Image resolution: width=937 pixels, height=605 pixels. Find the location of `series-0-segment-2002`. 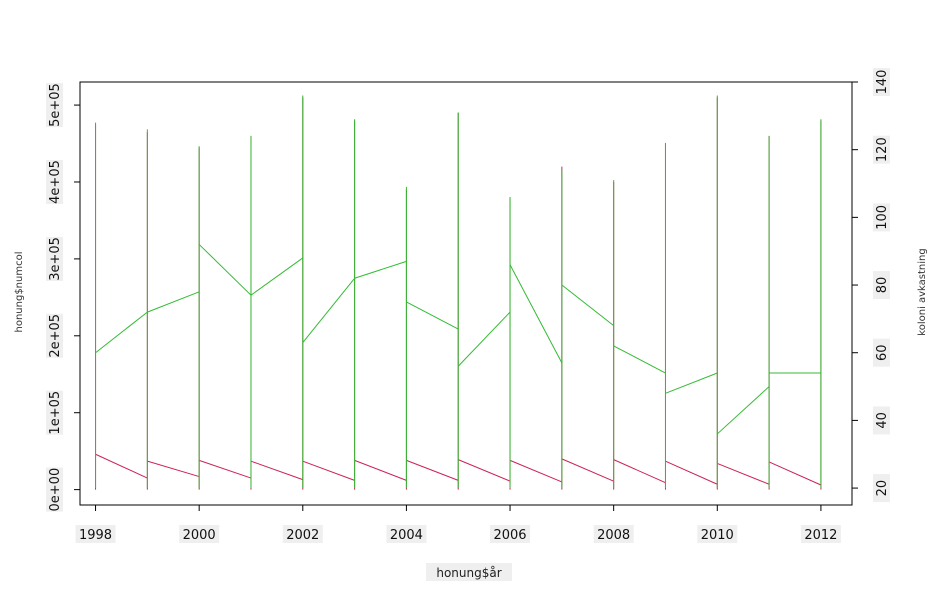

series-0-segment-2002 is located at coordinates (328, 470).